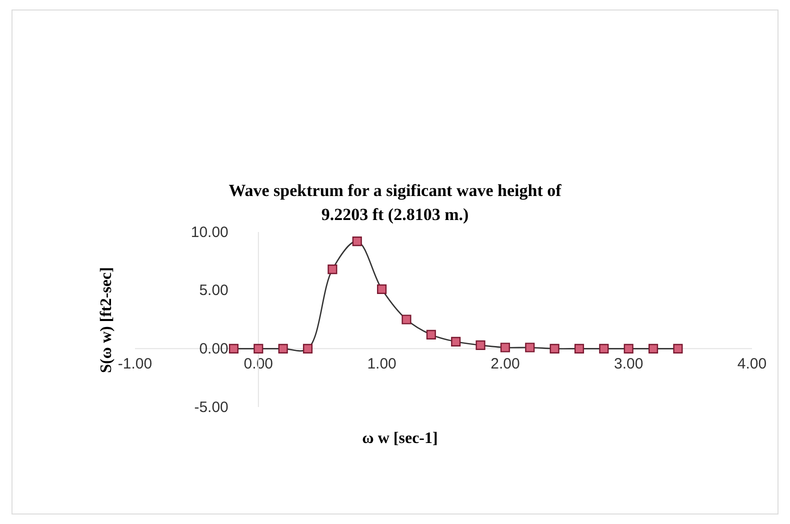 The height and width of the screenshot is (524, 790). Describe the element at coordinates (106, 320) in the screenshot. I see `y-axis-title: S(ω w) [ft2-sec]` at that location.